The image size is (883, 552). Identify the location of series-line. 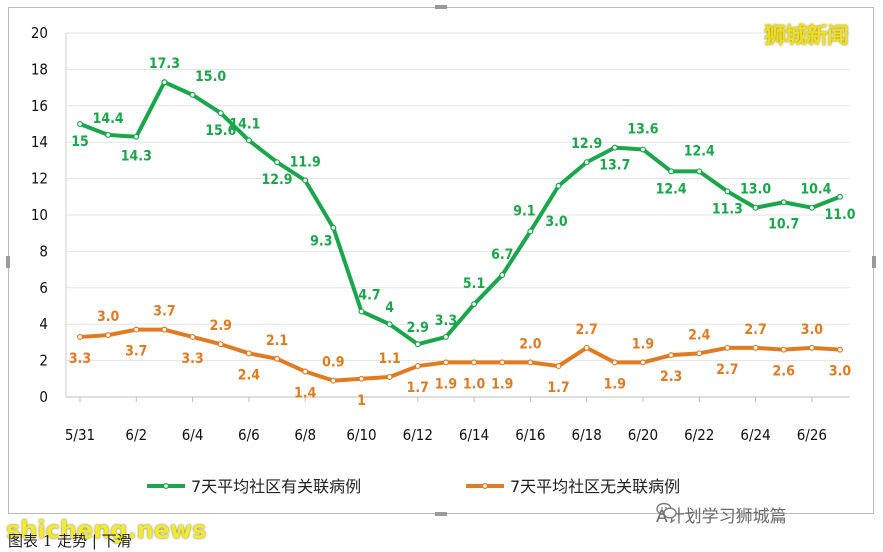
(460, 355).